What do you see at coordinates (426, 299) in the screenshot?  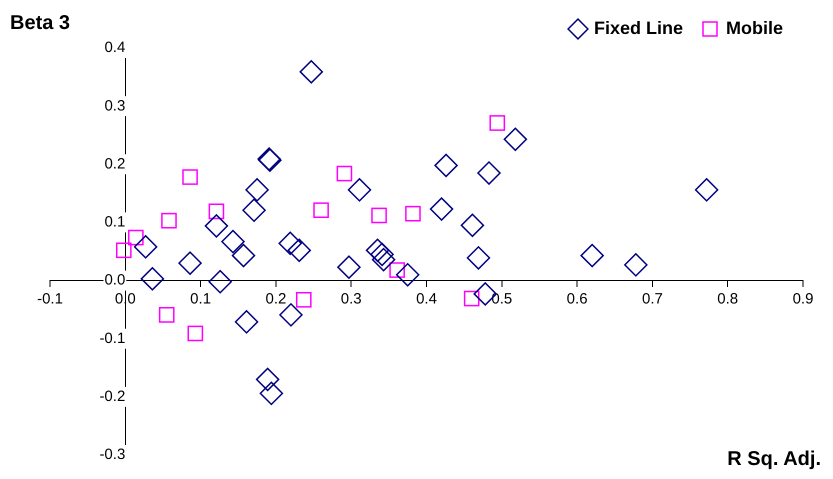 I see `x-tick-label: 0.4` at bounding box center [426, 299].